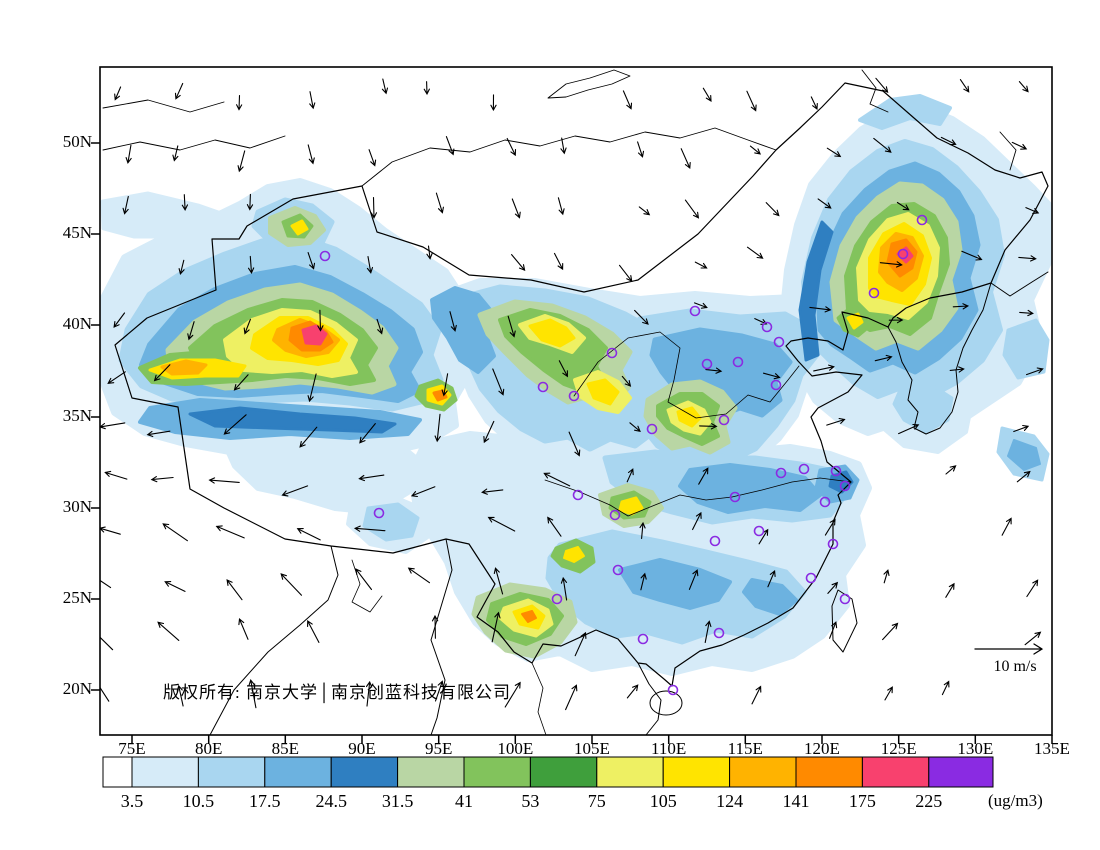  I want to click on colorbar-tick-label: 10.5, so click(198, 801).